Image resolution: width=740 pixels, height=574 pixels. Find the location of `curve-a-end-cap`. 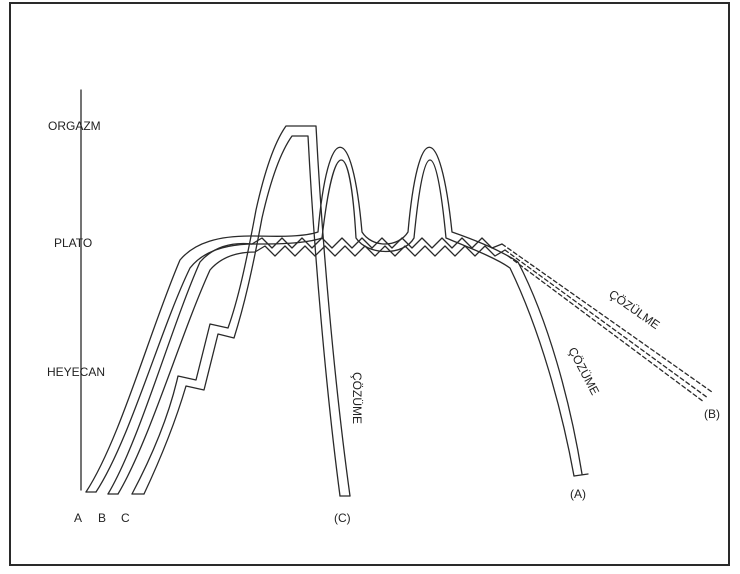

curve-a-end-cap is located at coordinates (581, 475).